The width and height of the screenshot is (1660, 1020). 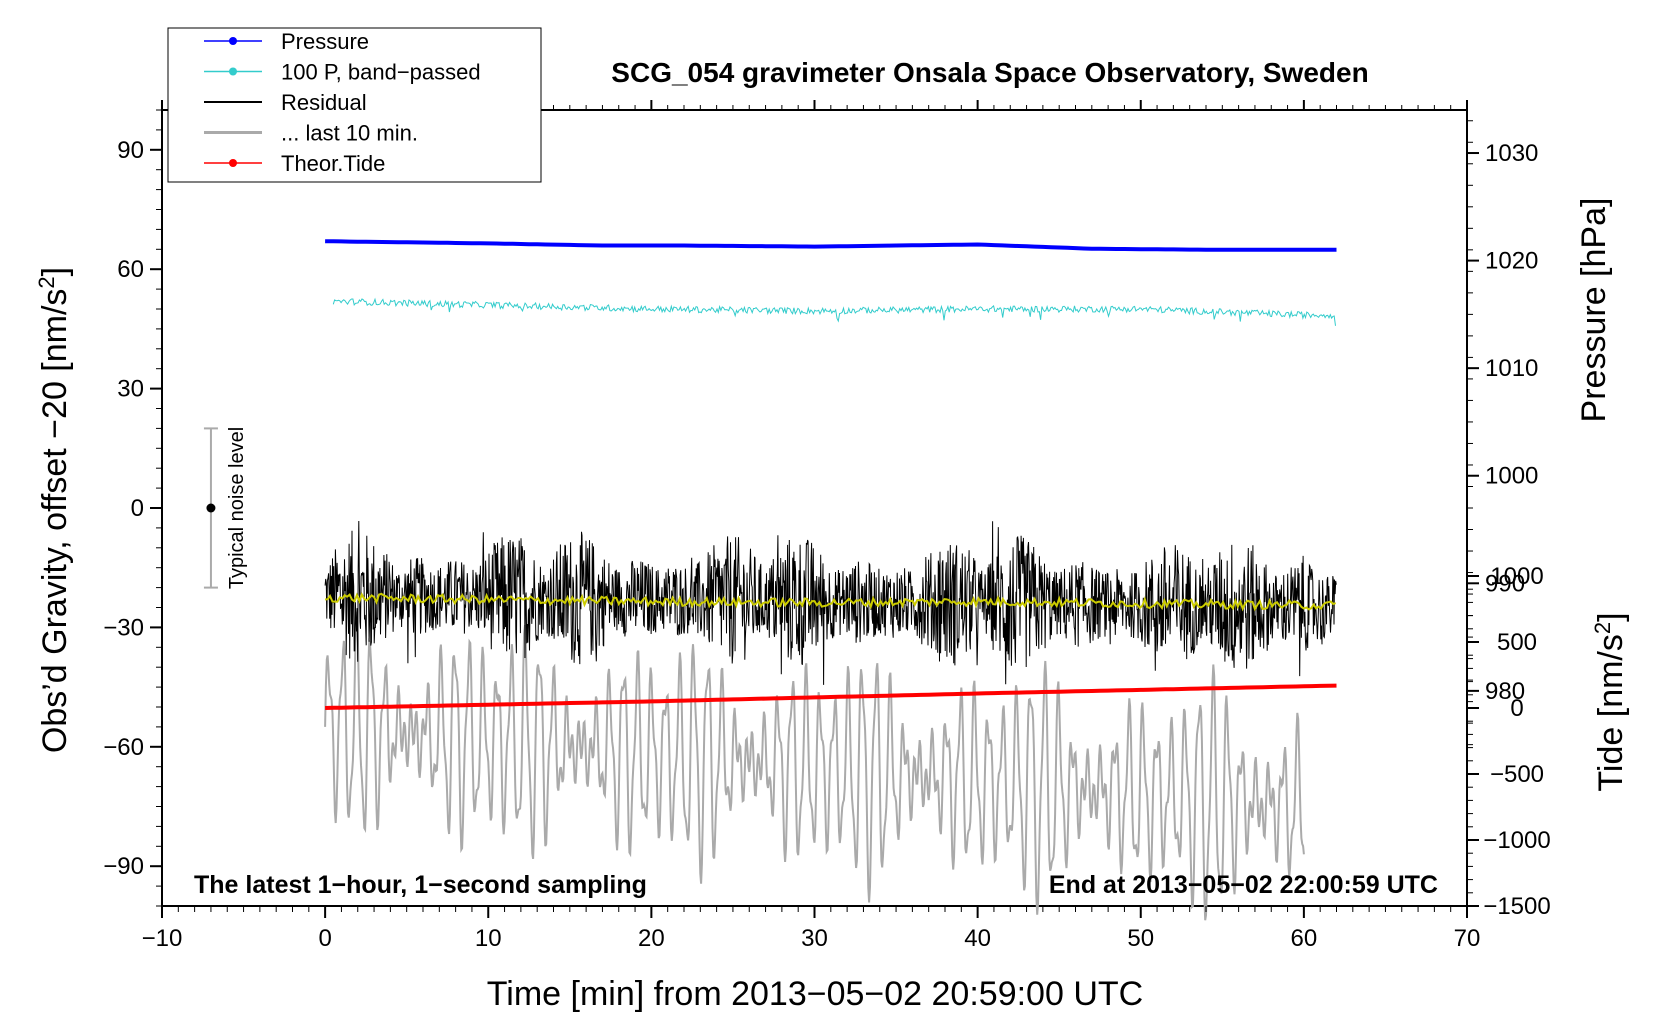 I want to click on x-tick-label: 50, so click(x=1140, y=938).